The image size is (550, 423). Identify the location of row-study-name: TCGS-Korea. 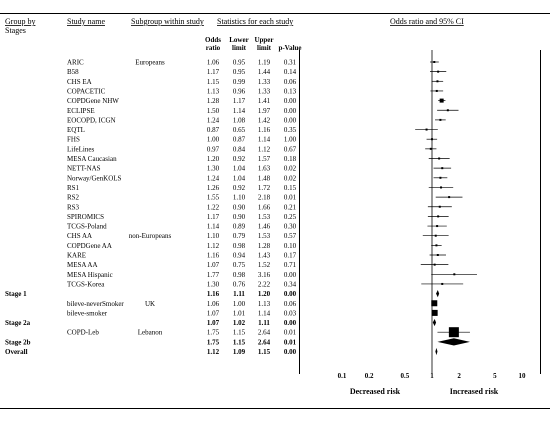
(86, 284).